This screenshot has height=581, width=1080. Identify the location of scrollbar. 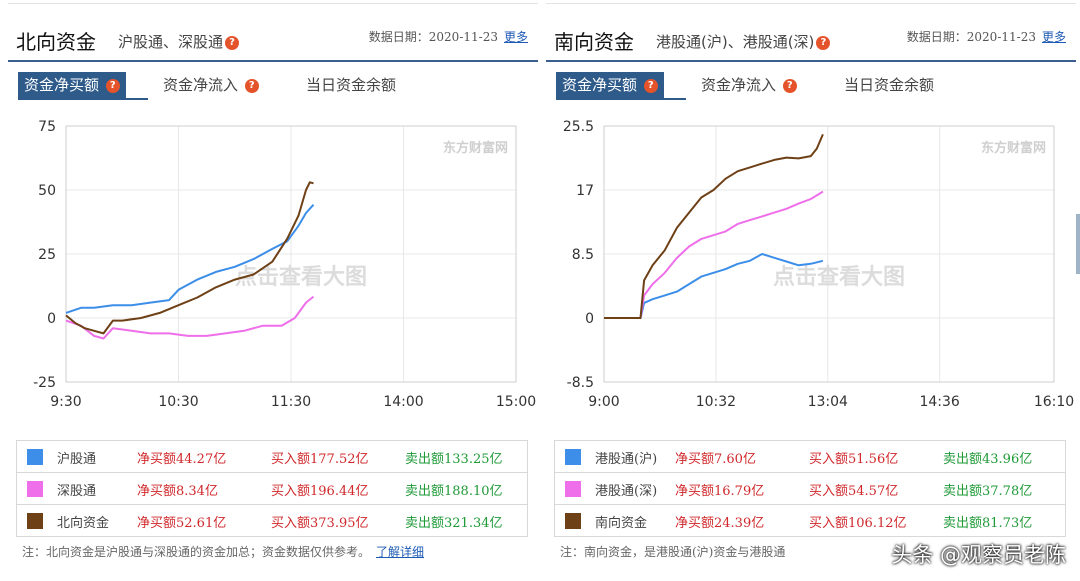
(1078, 244).